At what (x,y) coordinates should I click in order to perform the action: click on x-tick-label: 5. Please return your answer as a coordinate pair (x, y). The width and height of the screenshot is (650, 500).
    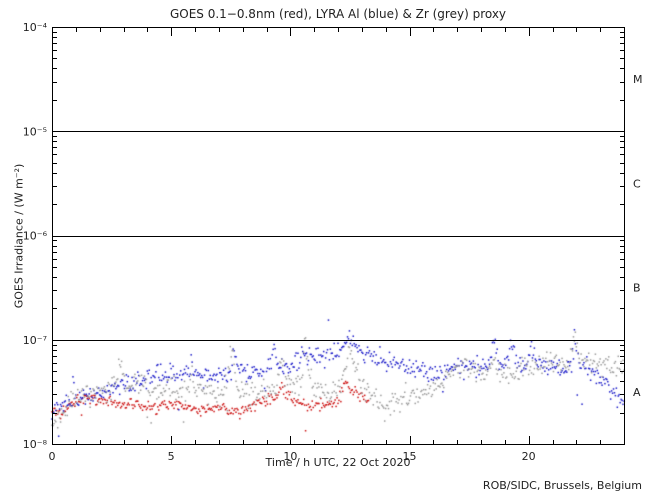
    Looking at the image, I should click on (171, 456).